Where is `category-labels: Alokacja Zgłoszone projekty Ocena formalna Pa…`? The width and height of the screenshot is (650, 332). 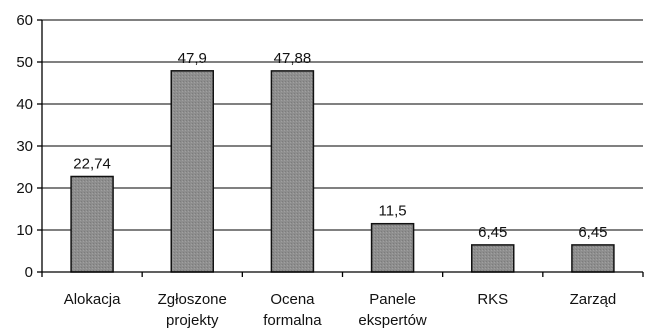 category-labels: Alokacja Zgłoszone projekty Ocena formalna Pa… is located at coordinates (340, 310).